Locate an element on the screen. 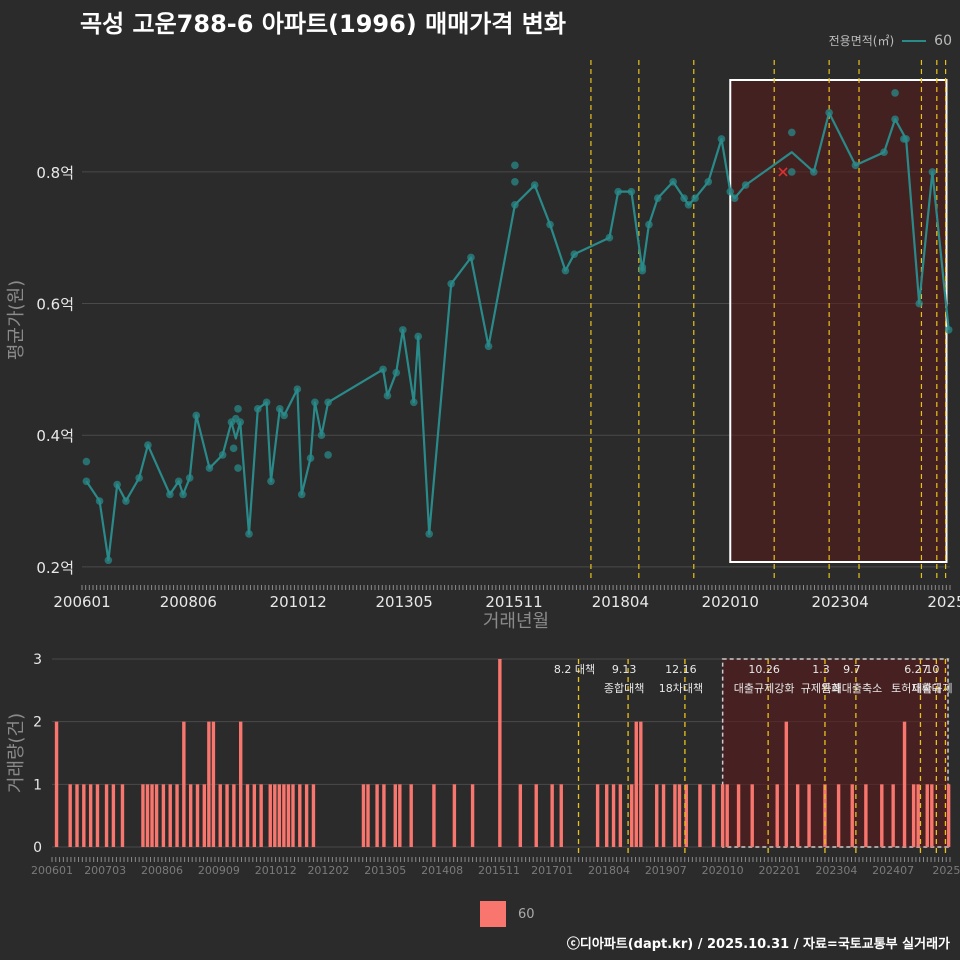  highlight-box is located at coordinates (838, 321).